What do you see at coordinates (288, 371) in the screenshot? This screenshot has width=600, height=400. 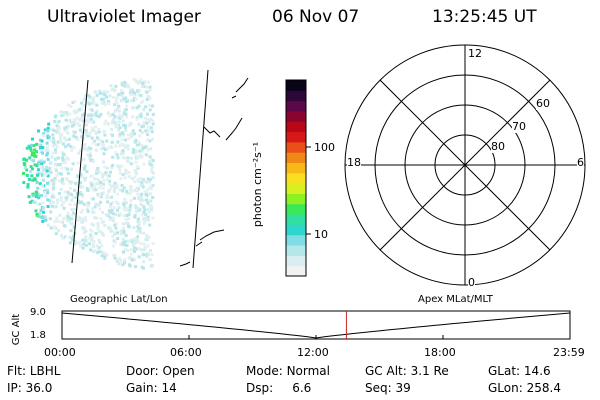 I see `info-mode: Mode: Normal` at bounding box center [288, 371].